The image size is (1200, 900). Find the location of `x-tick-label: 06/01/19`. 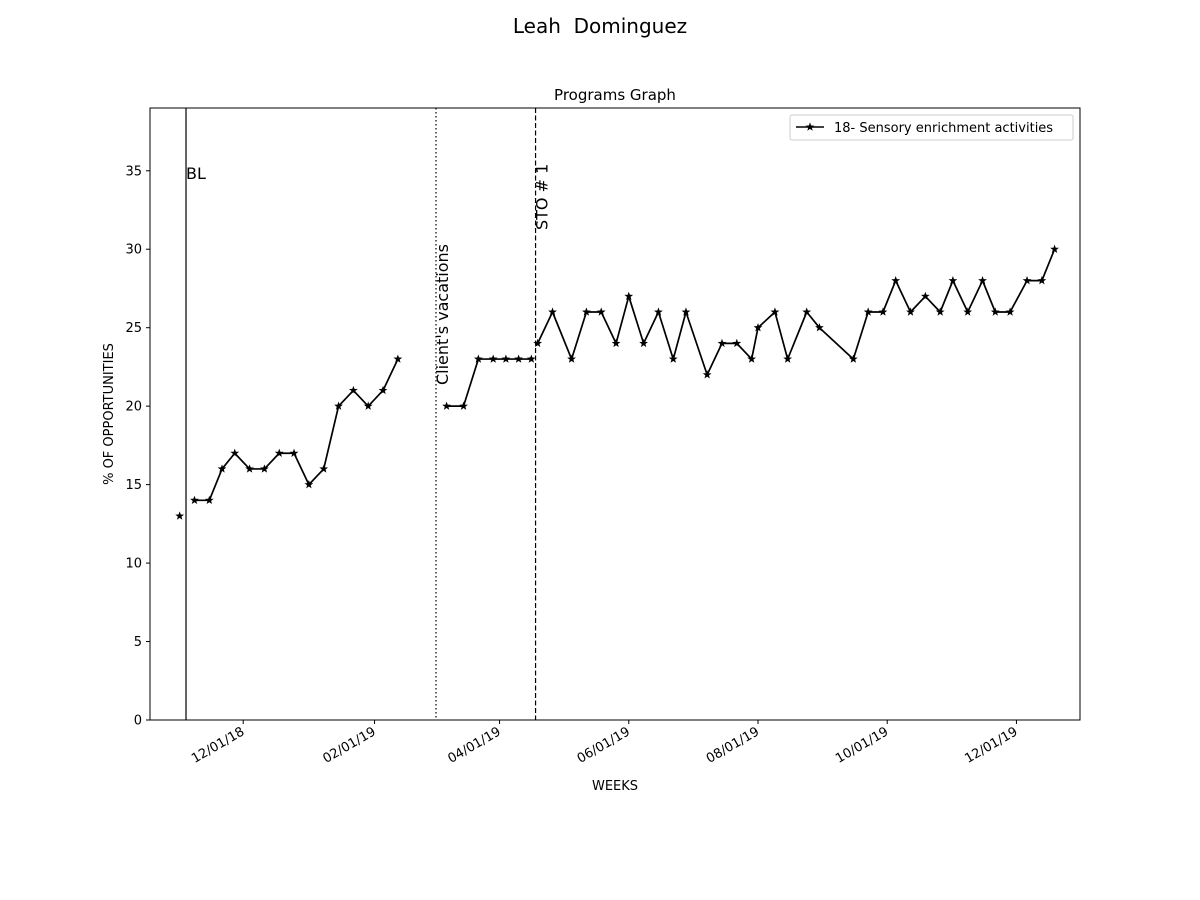

x-tick-label: 06/01/19 is located at coordinates (604, 745).